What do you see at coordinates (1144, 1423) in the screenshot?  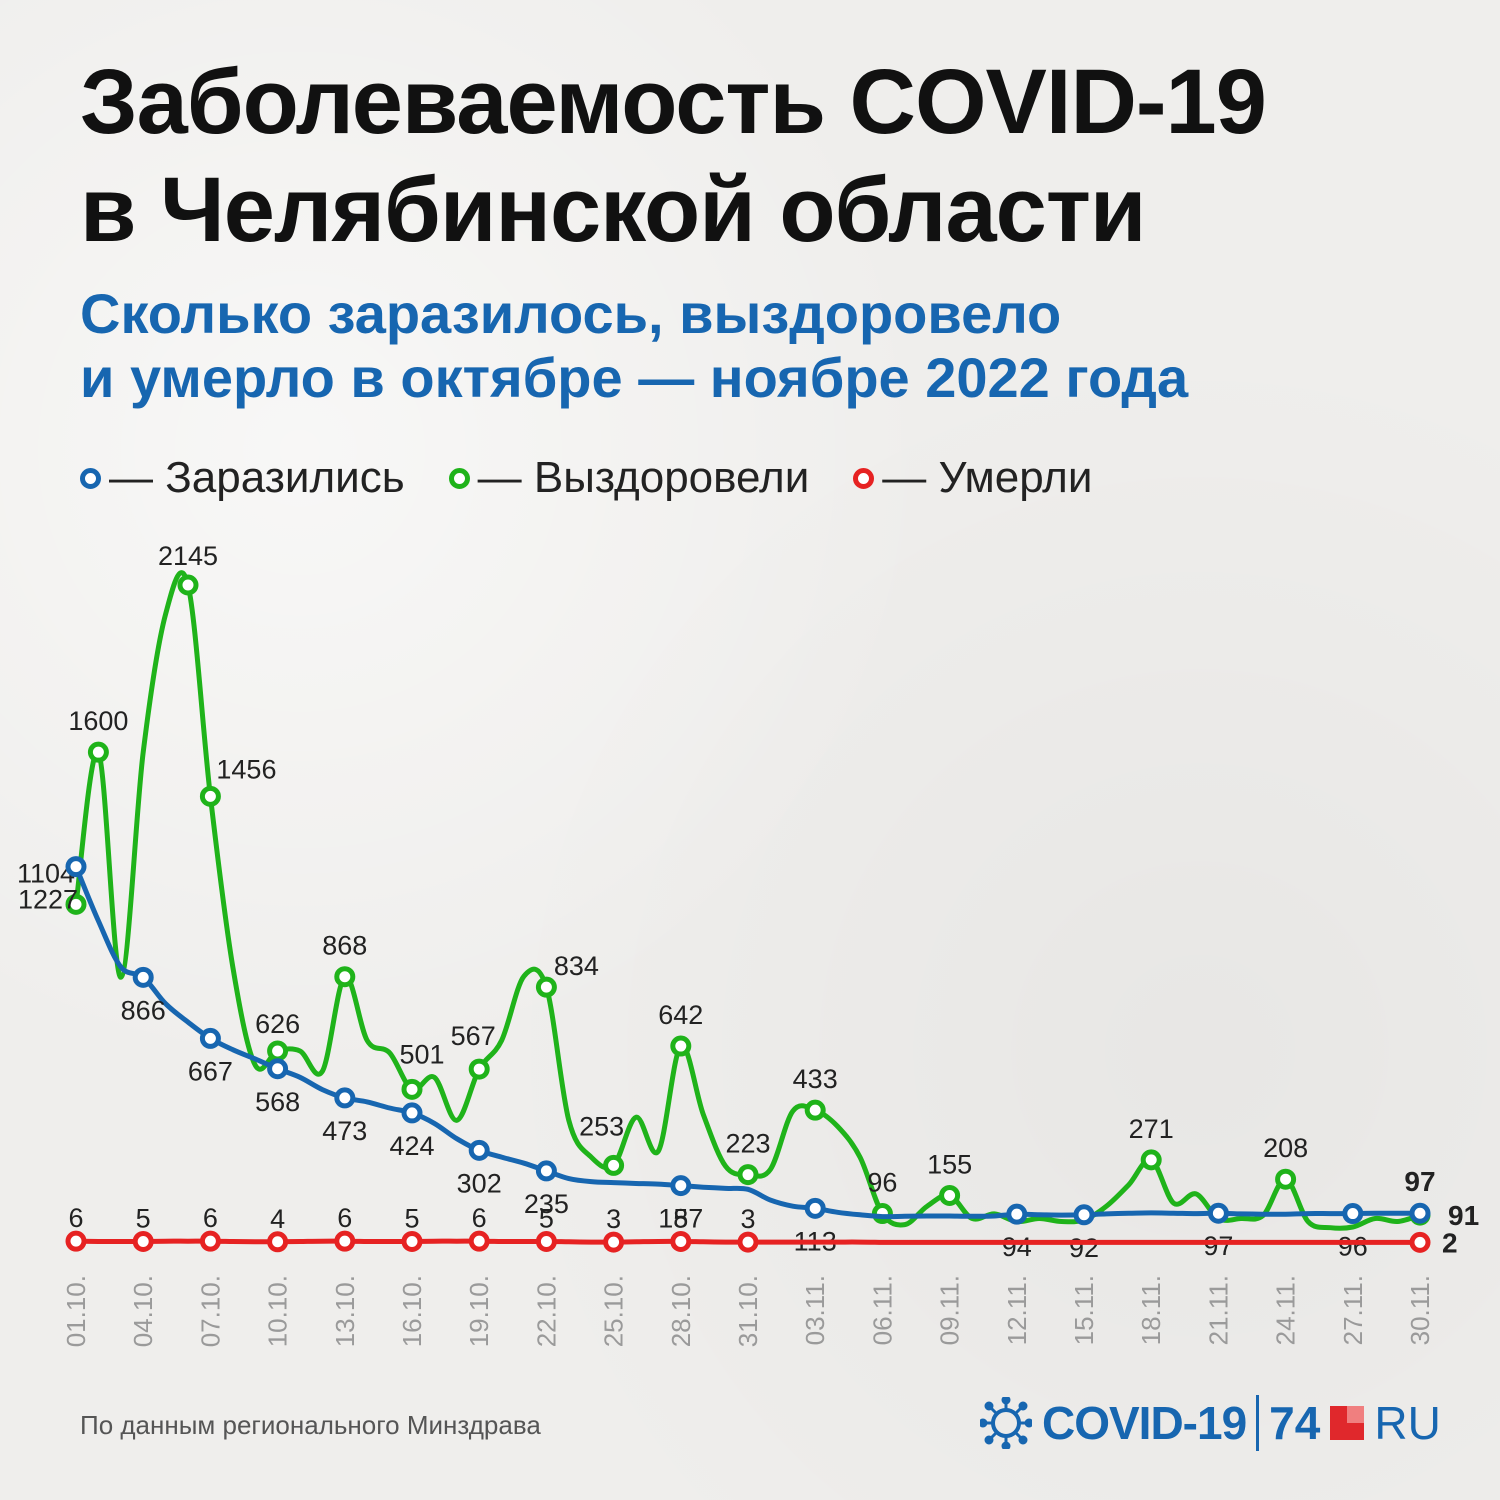 I see `brand-covid-text: COVID-19` at bounding box center [1144, 1423].